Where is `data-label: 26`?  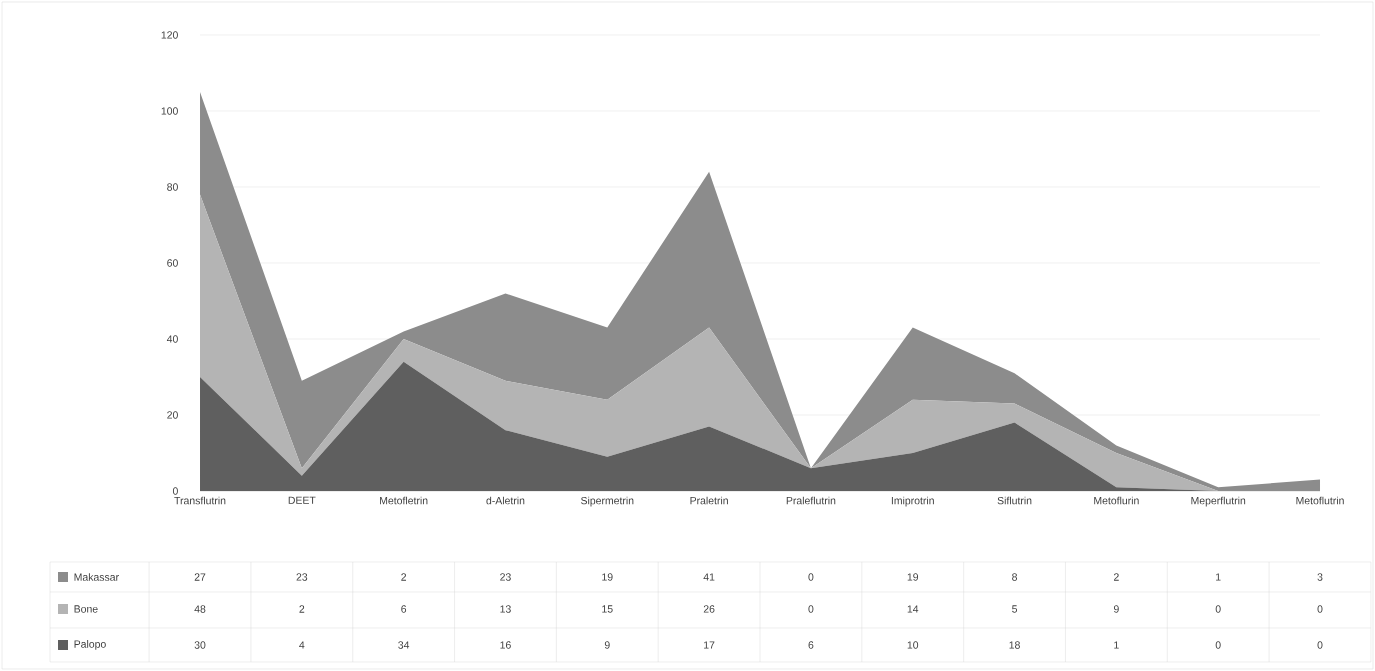
data-label: 26 is located at coordinates (709, 609).